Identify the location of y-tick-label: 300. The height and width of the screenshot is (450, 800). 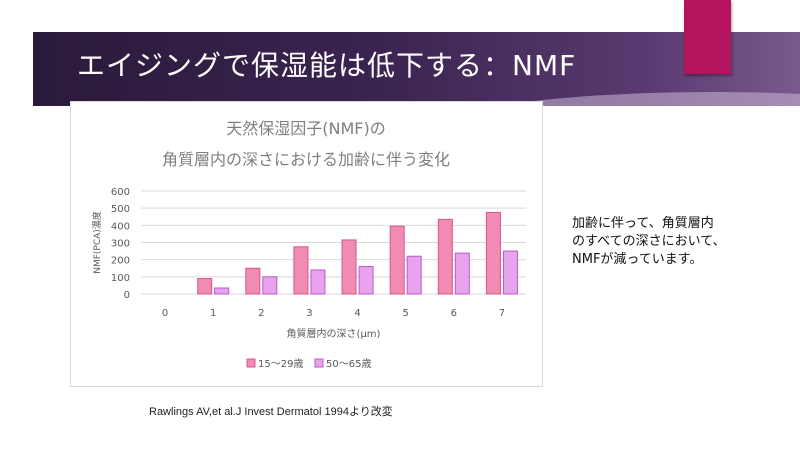
(120, 244).